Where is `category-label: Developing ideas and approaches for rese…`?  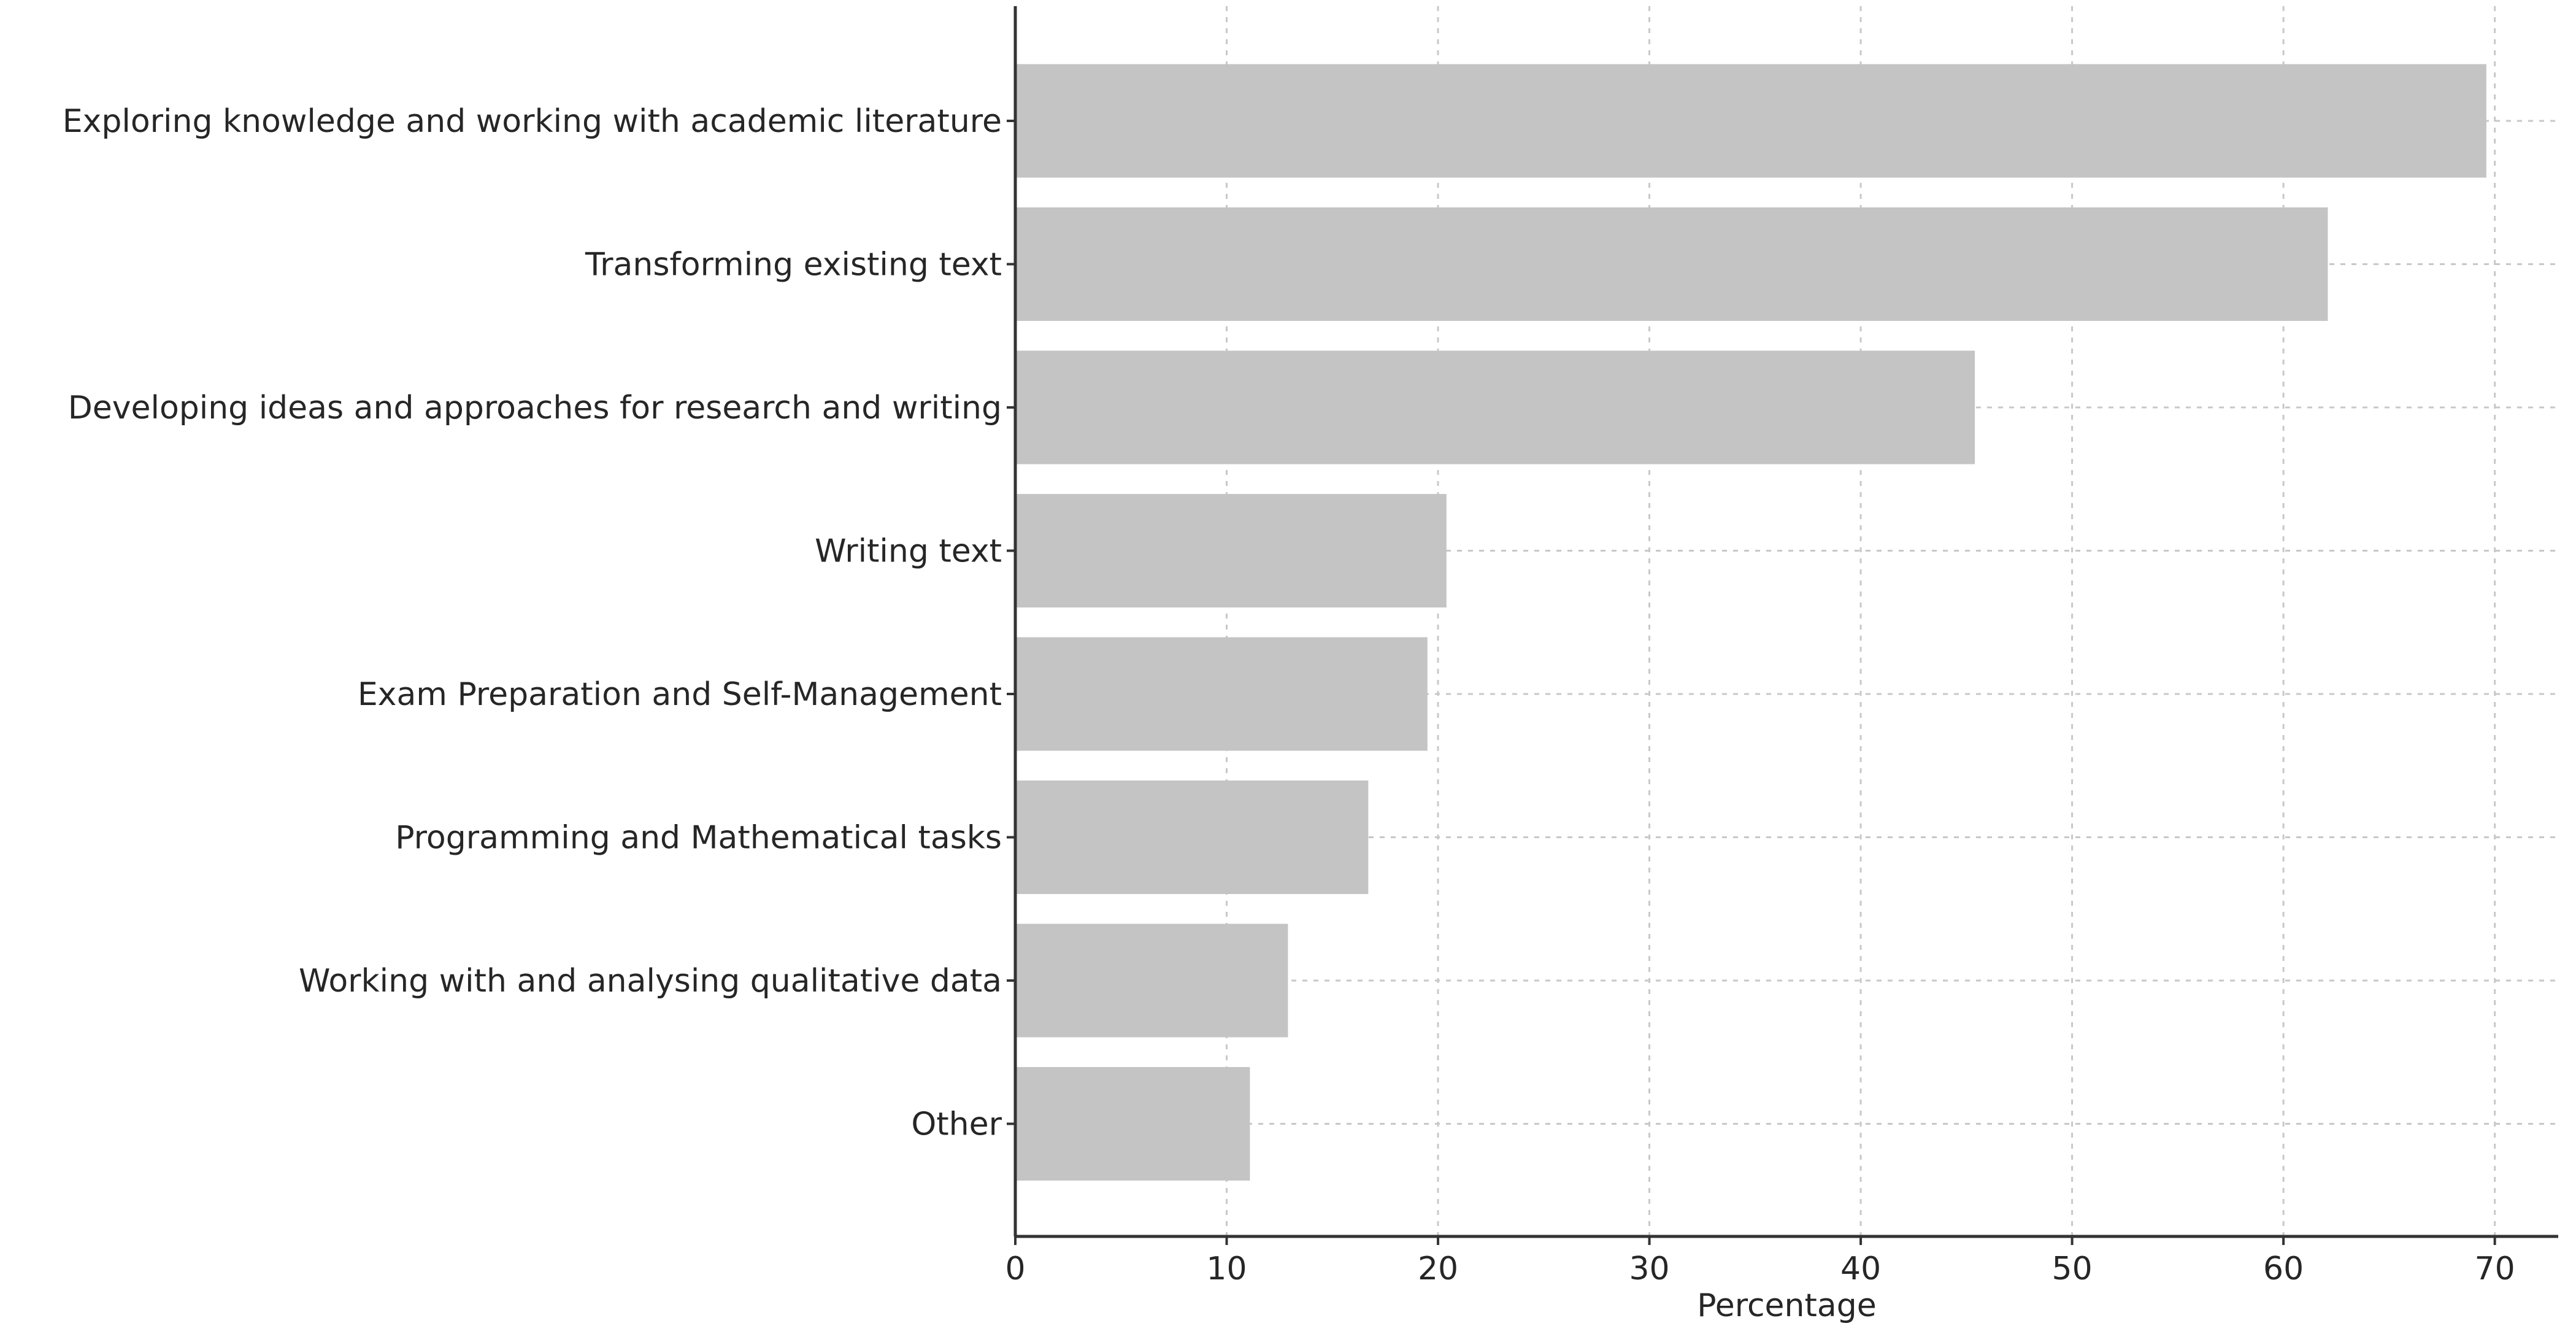
category-label: Developing ideas and approaches for rese… is located at coordinates (535, 408).